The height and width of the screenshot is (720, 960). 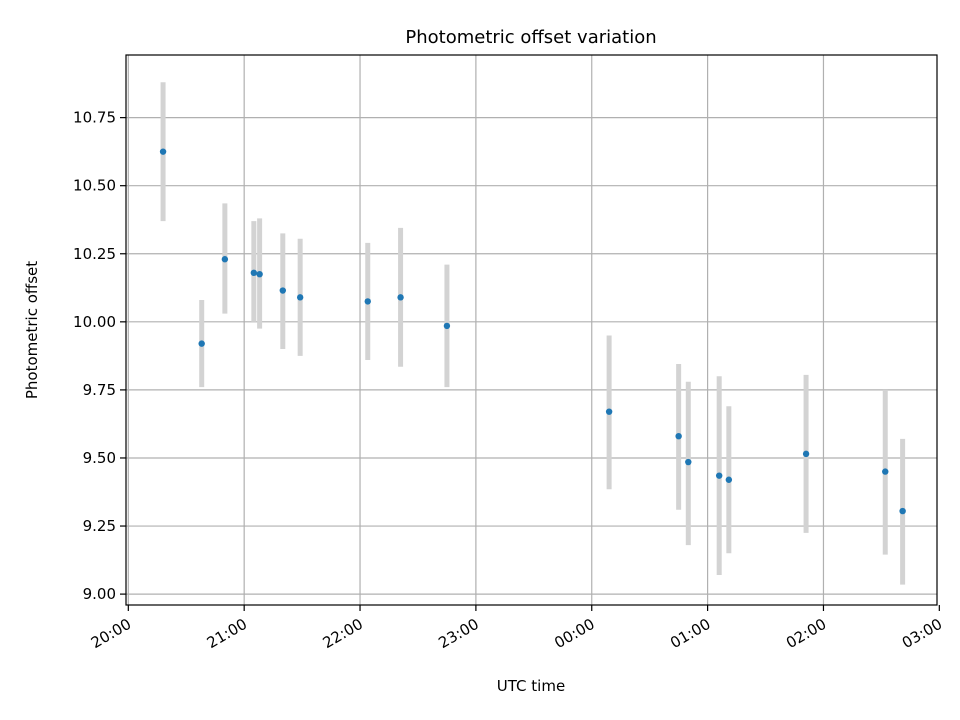 I want to click on y-tick-label: 9.75, so click(x=99, y=390).